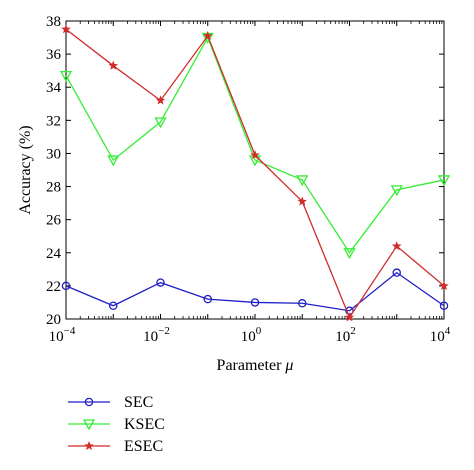  I want to click on x-tick-label: 10⁻², so click(156, 335).